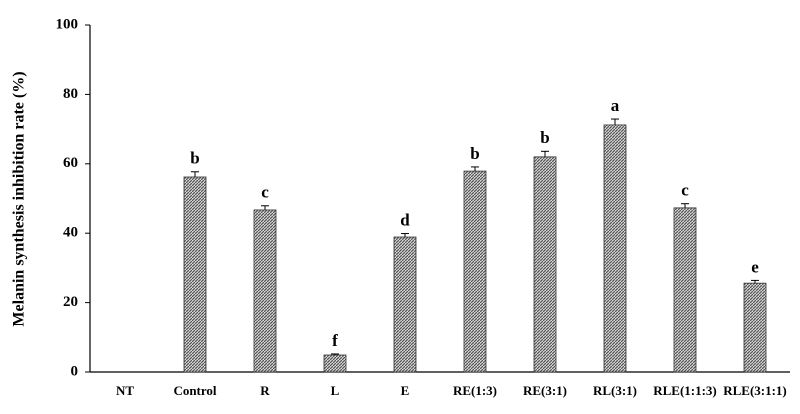 This screenshot has width=800, height=414. Describe the element at coordinates (125, 390) in the screenshot. I see `x-tick-label: NT` at that location.